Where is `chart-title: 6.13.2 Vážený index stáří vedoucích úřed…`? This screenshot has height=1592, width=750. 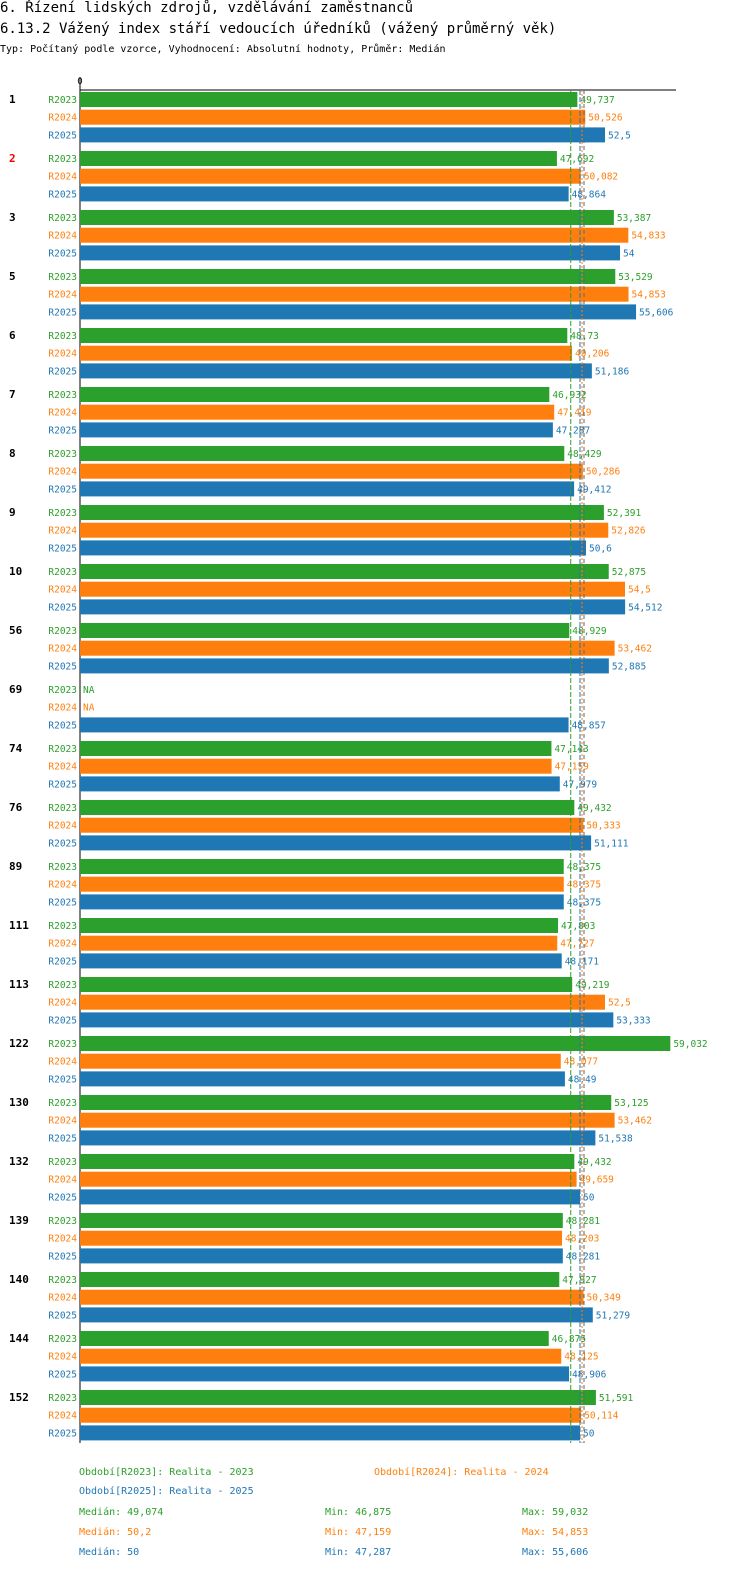 chart-title: 6.13.2 Vážený index stáří vedoucích úřed… is located at coordinates (278, 29).